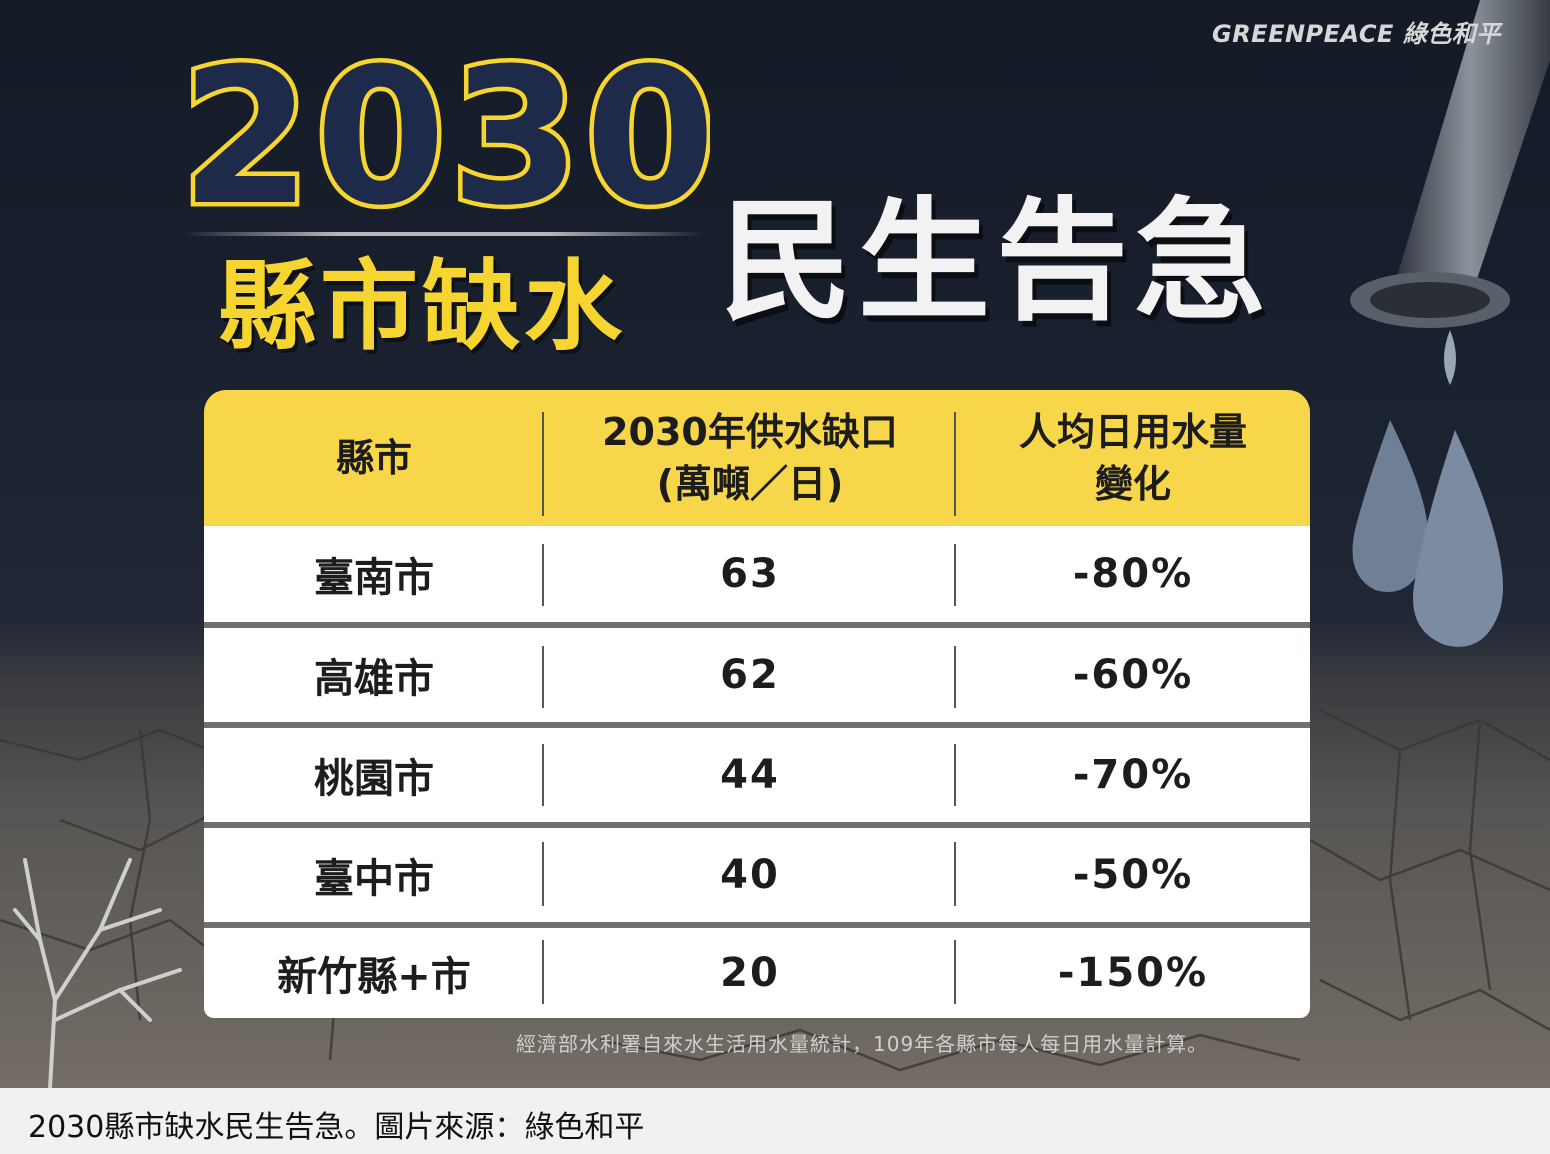 Image resolution: width=1550 pixels, height=1154 pixels. I want to click on header-change: 人均日用水量 變化, so click(1133, 458).